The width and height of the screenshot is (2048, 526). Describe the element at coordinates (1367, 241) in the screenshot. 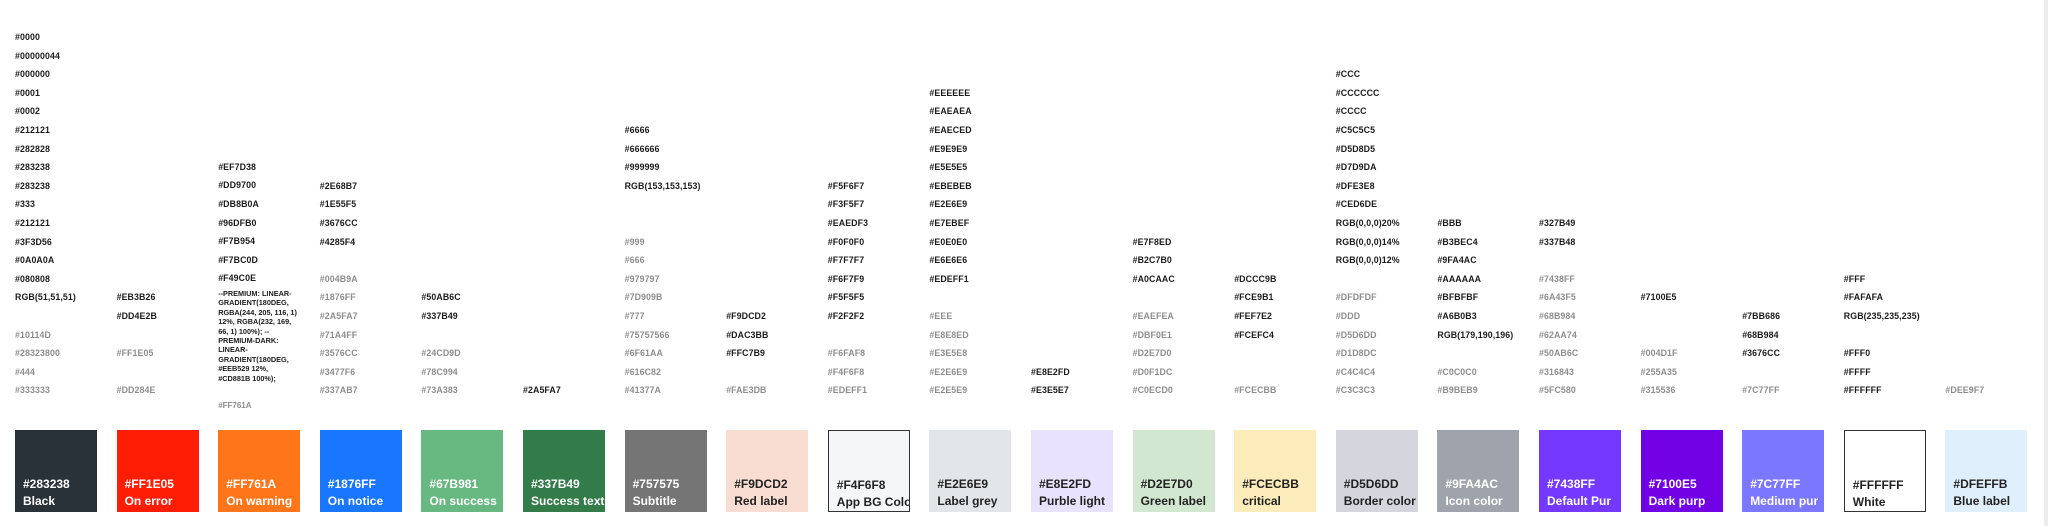

I see `hex-code: RGB(0,0,0)14%` at that location.